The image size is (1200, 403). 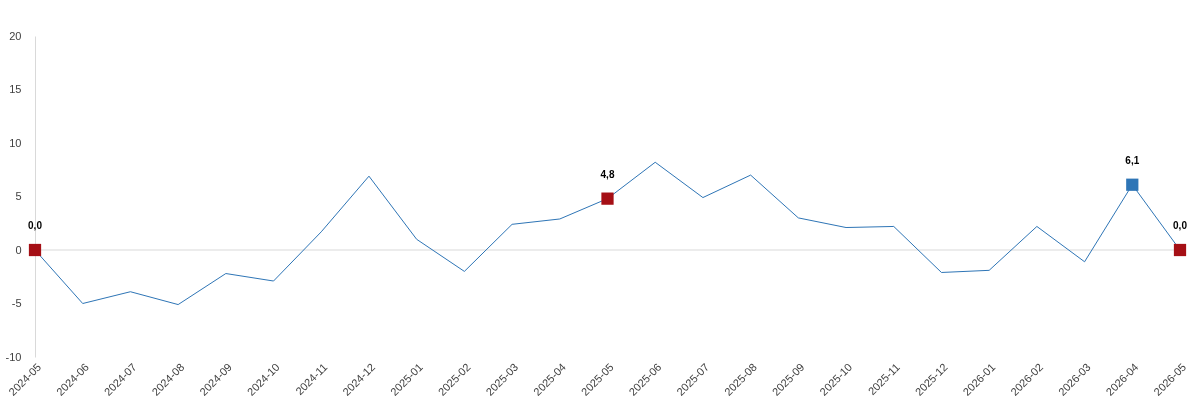 I want to click on y-tick-label: -5, so click(x=16, y=303).